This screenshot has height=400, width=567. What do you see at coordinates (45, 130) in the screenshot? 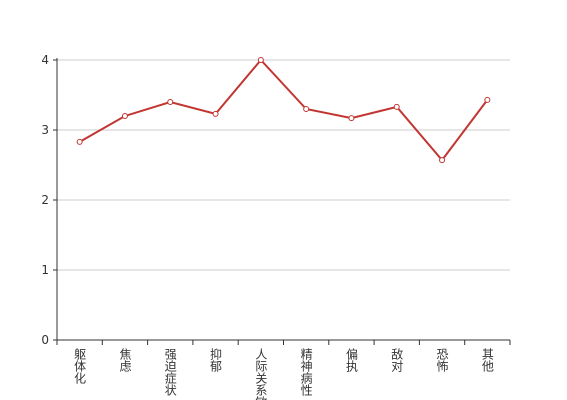
I see `y-tick-label: 3` at bounding box center [45, 130].